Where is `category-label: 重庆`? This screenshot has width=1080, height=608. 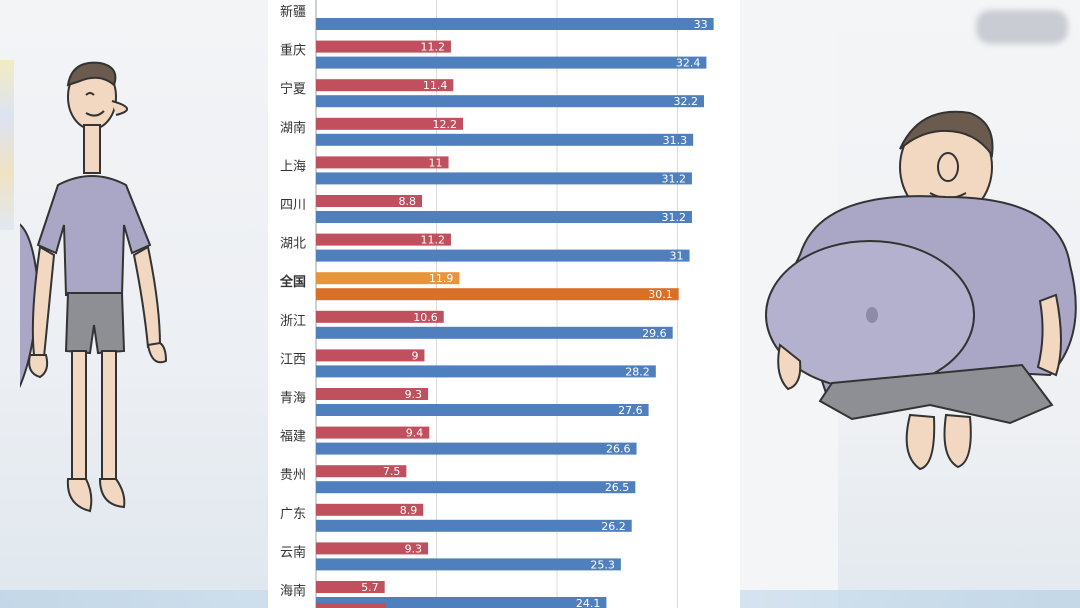
category-label: 重庆 is located at coordinates (293, 51).